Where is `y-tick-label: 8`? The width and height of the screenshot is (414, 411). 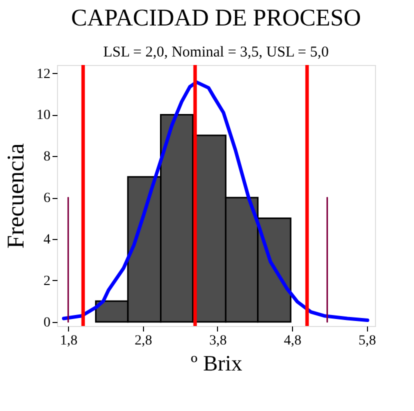
y-tick-label: 8 is located at coordinates (47, 157).